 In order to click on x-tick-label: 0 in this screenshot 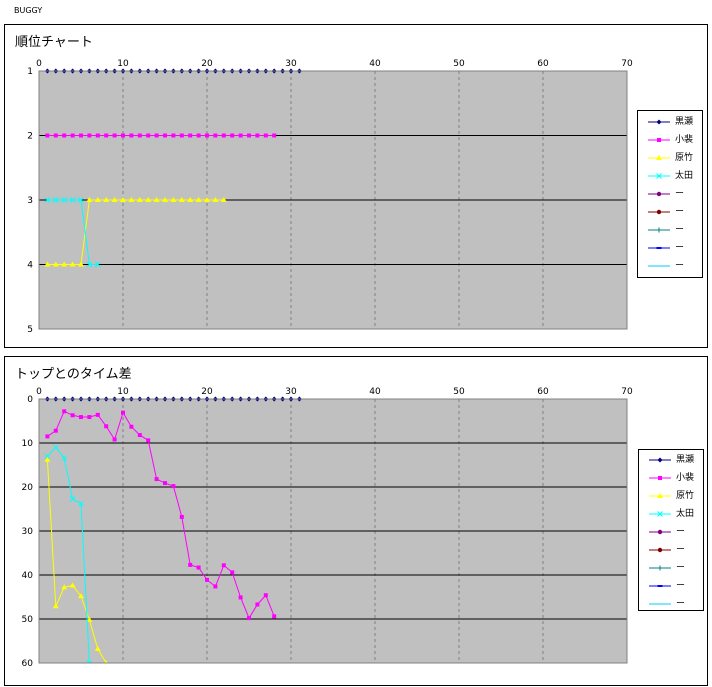, I will do `click(39, 392)`.